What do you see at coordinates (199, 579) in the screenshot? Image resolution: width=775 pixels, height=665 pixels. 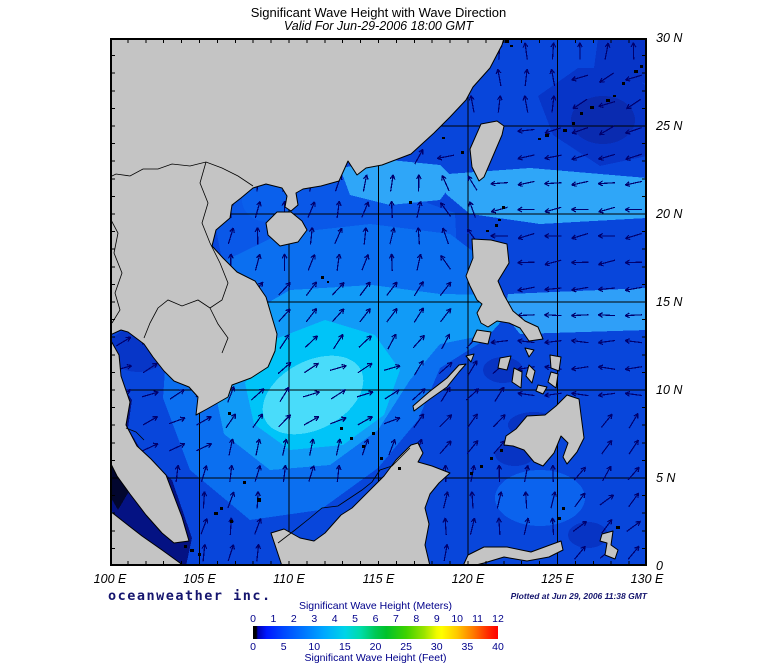 I see `lon-label-105e: 105 E` at bounding box center [199, 579].